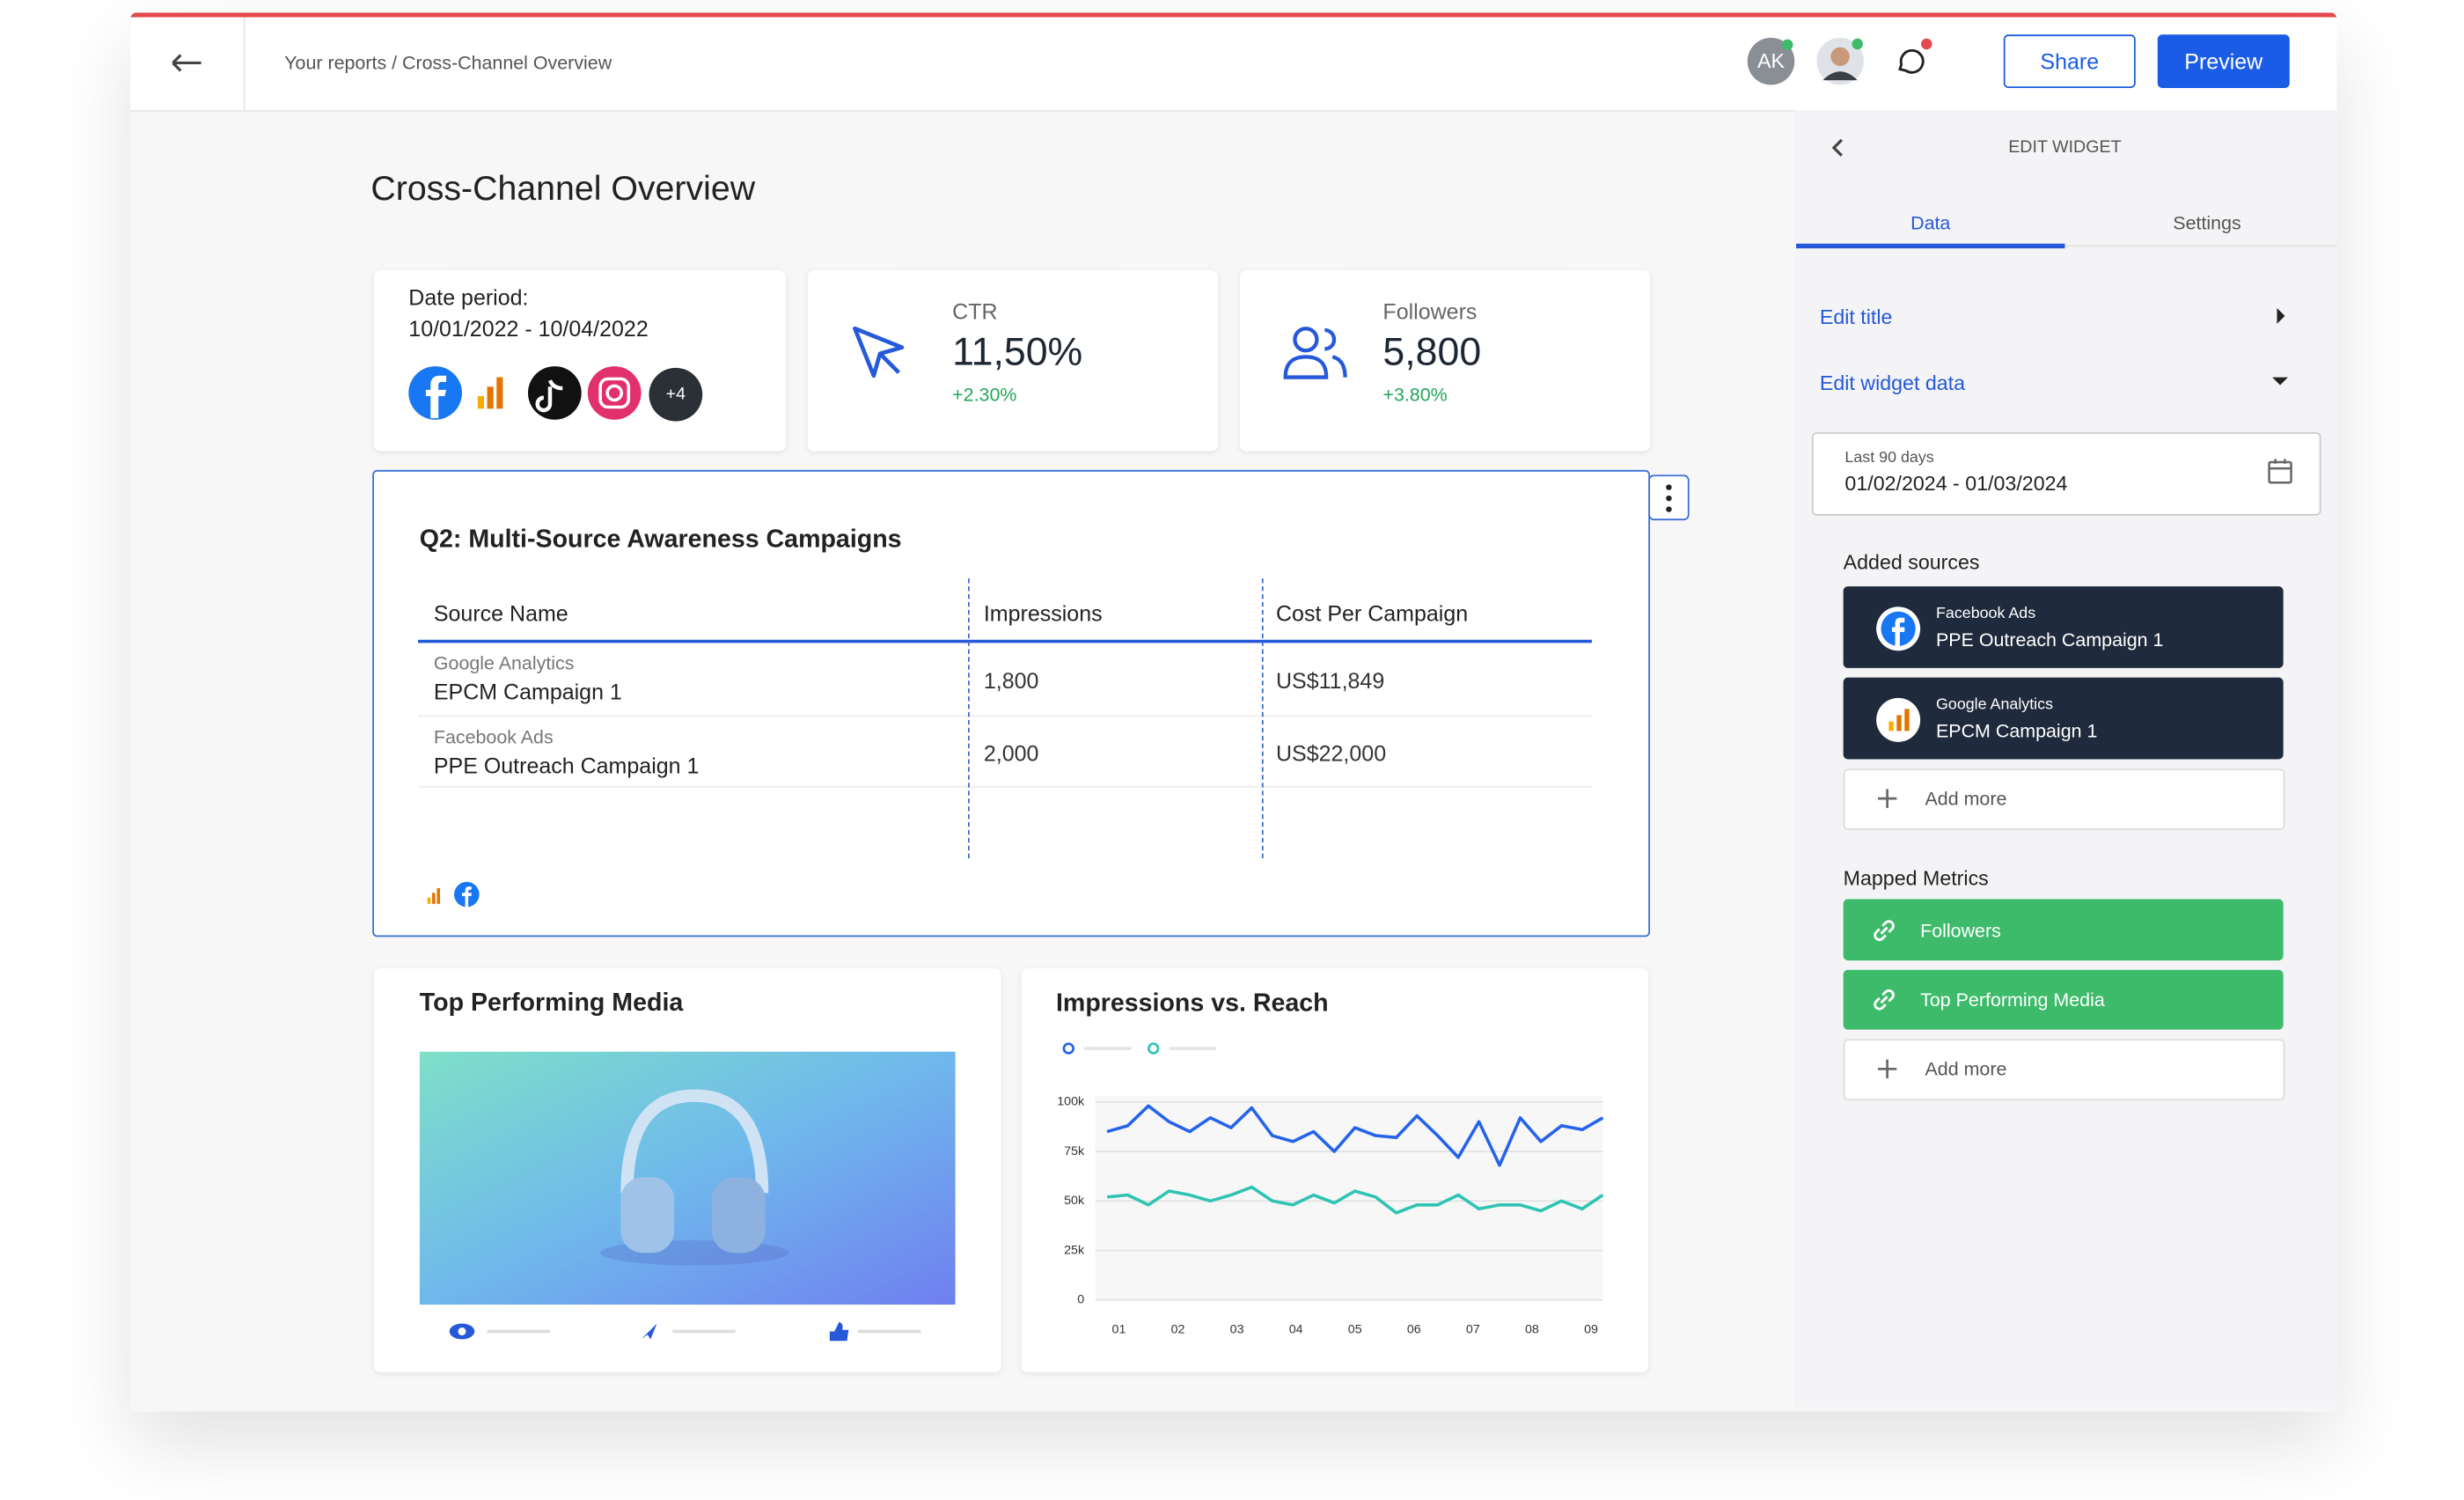 This screenshot has height=1500, width=2464. Describe the element at coordinates (528, 691) in the screenshot. I see `campaign-name: EPCM Campaign 1` at that location.